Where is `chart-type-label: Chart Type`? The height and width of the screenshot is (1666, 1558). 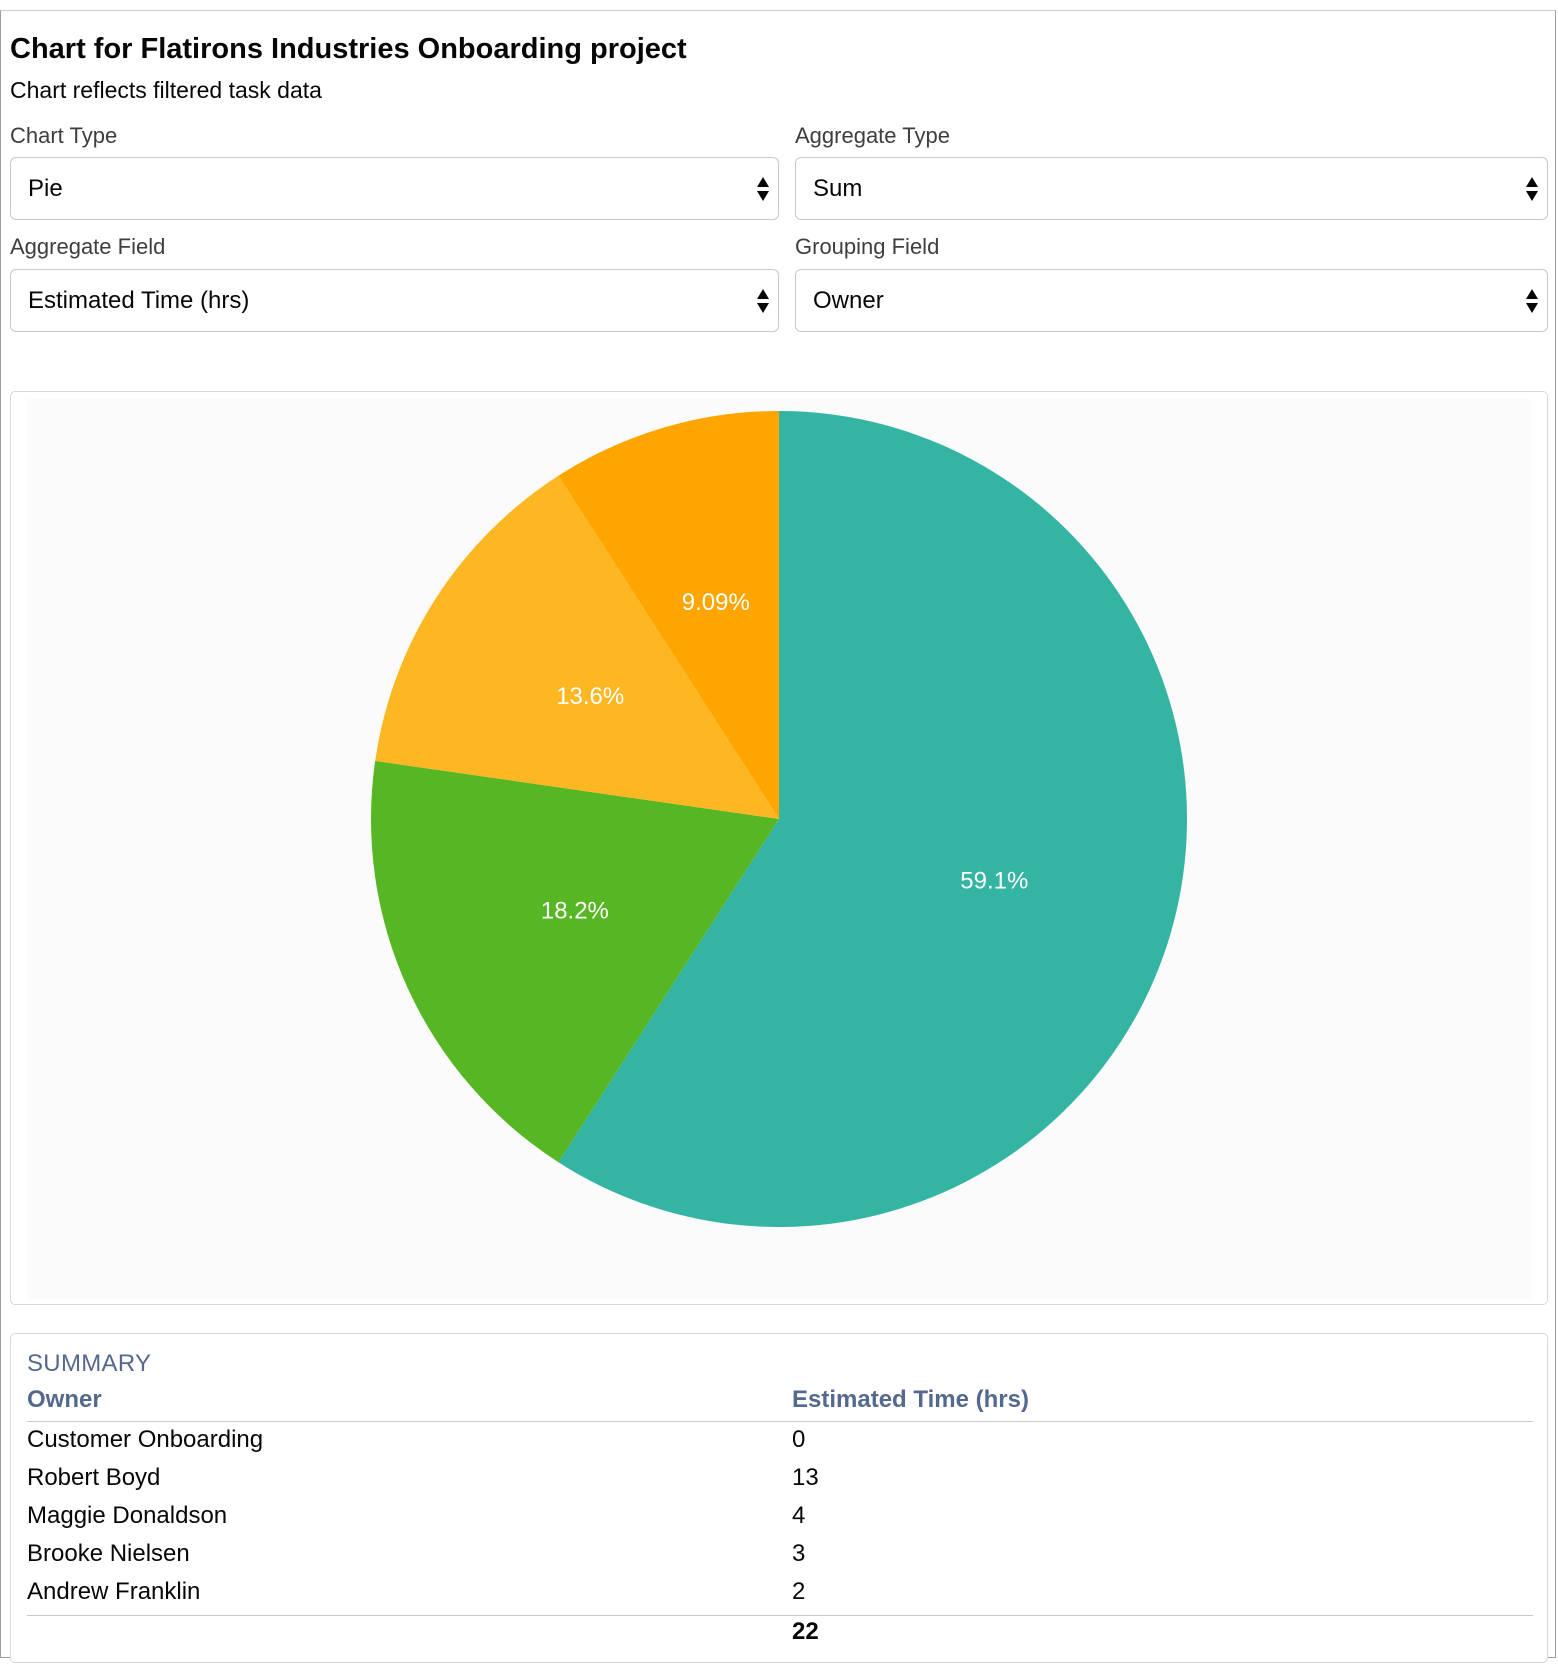
chart-type-label: Chart Type is located at coordinates (64, 135).